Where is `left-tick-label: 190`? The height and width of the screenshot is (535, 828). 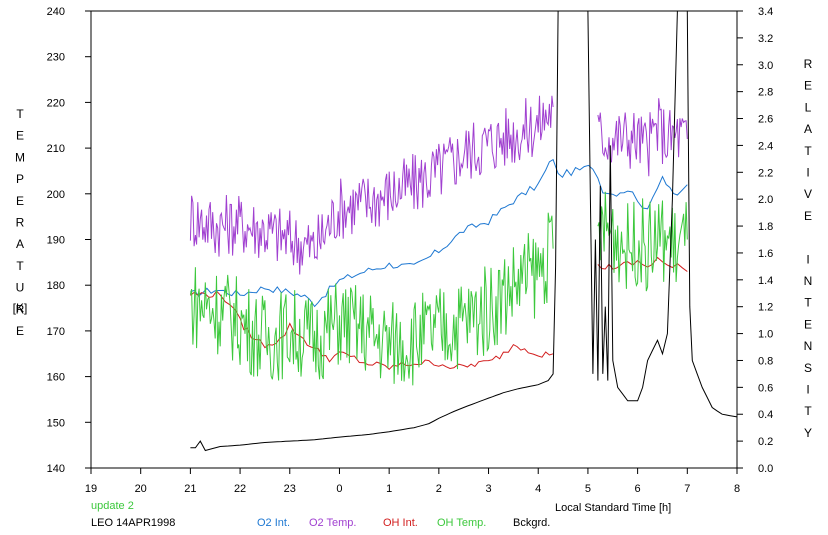
left-tick-label: 190 is located at coordinates (56, 241).